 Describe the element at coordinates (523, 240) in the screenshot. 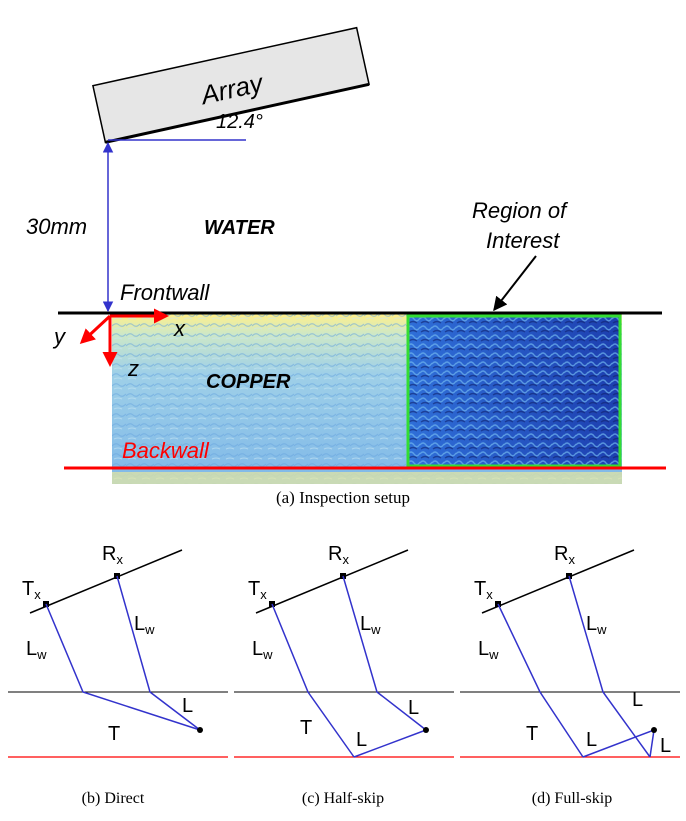

I see `roi-label-line2: Interest` at that location.